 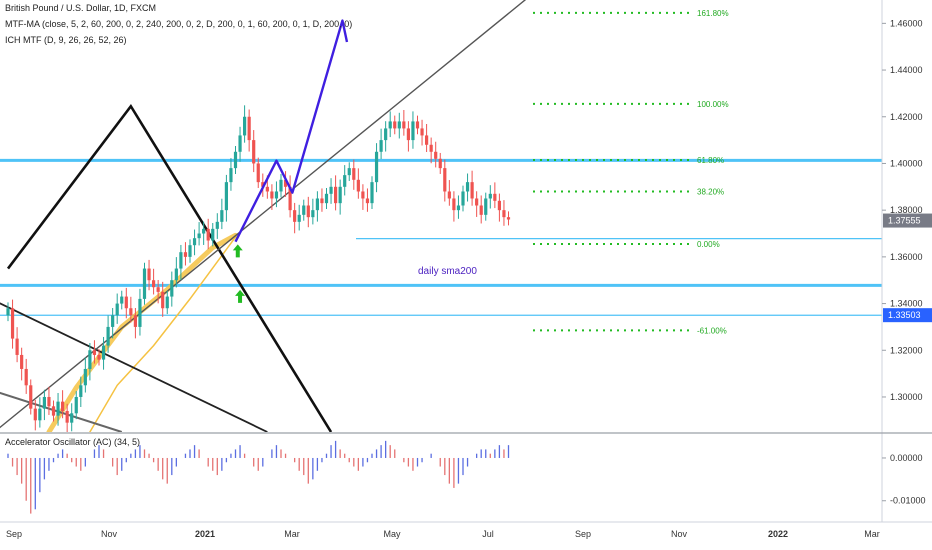 What do you see at coordinates (163, 334) in the screenshot?
I see `sma200-thin-line` at bounding box center [163, 334].